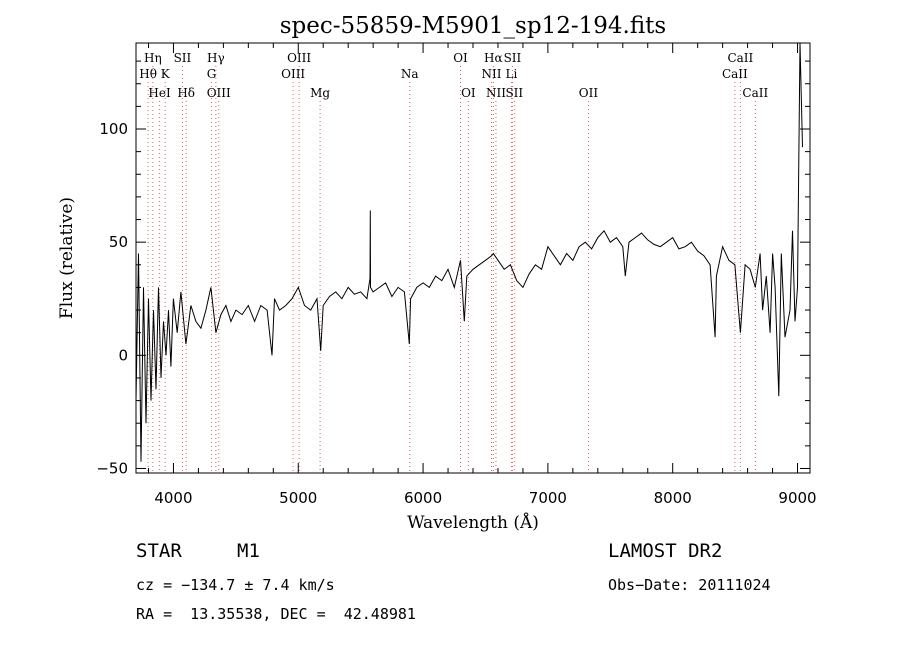 The height and width of the screenshot is (650, 900). Describe the element at coordinates (153, 58) in the screenshot. I see `reference-line-label: Hη` at that location.